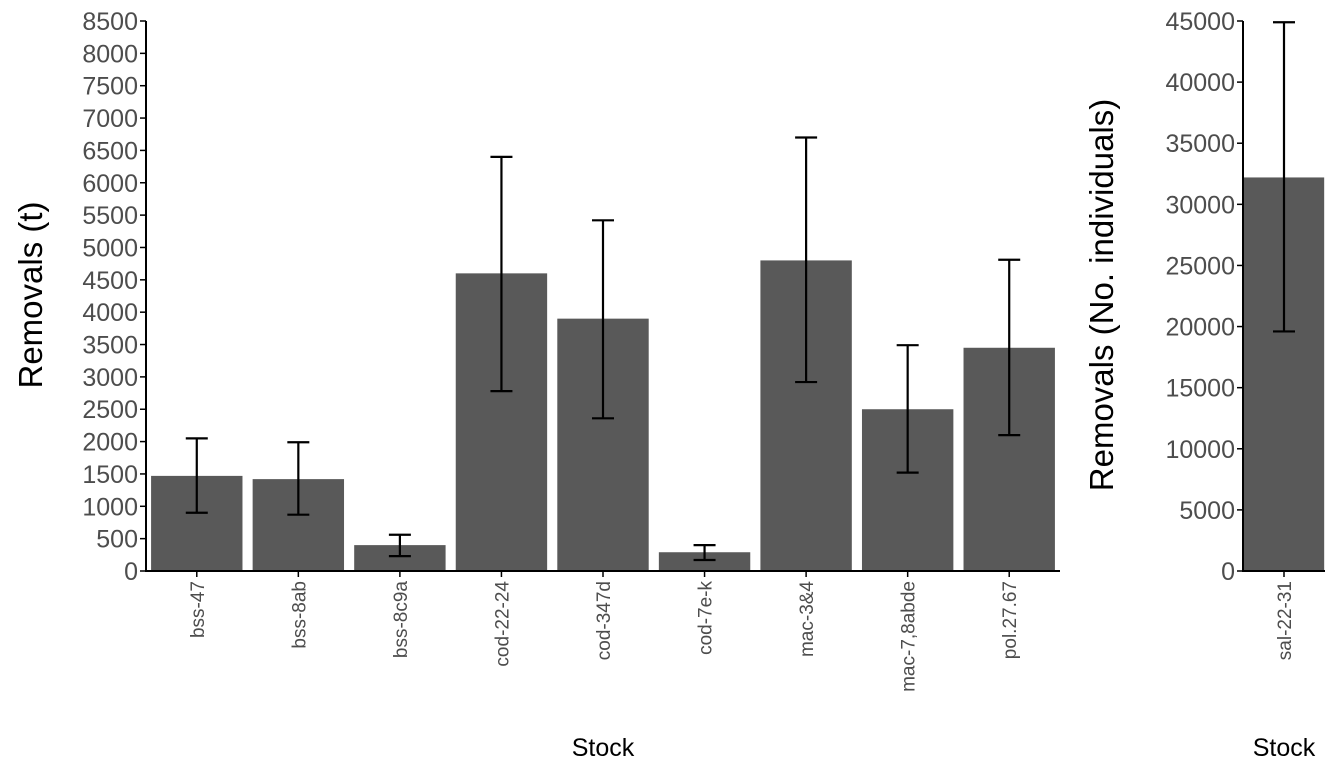  I want to click on left-y-tick-label: 2500, so click(110, 410).